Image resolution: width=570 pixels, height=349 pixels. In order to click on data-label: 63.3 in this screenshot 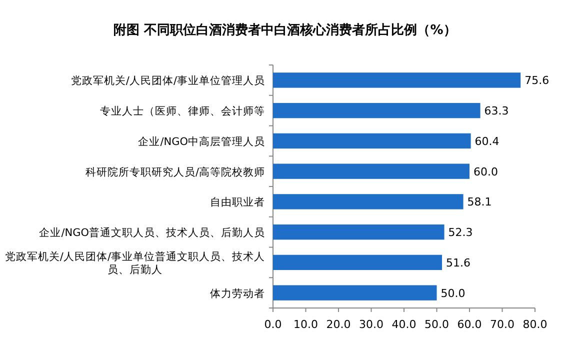, I will do `click(496, 111)`.